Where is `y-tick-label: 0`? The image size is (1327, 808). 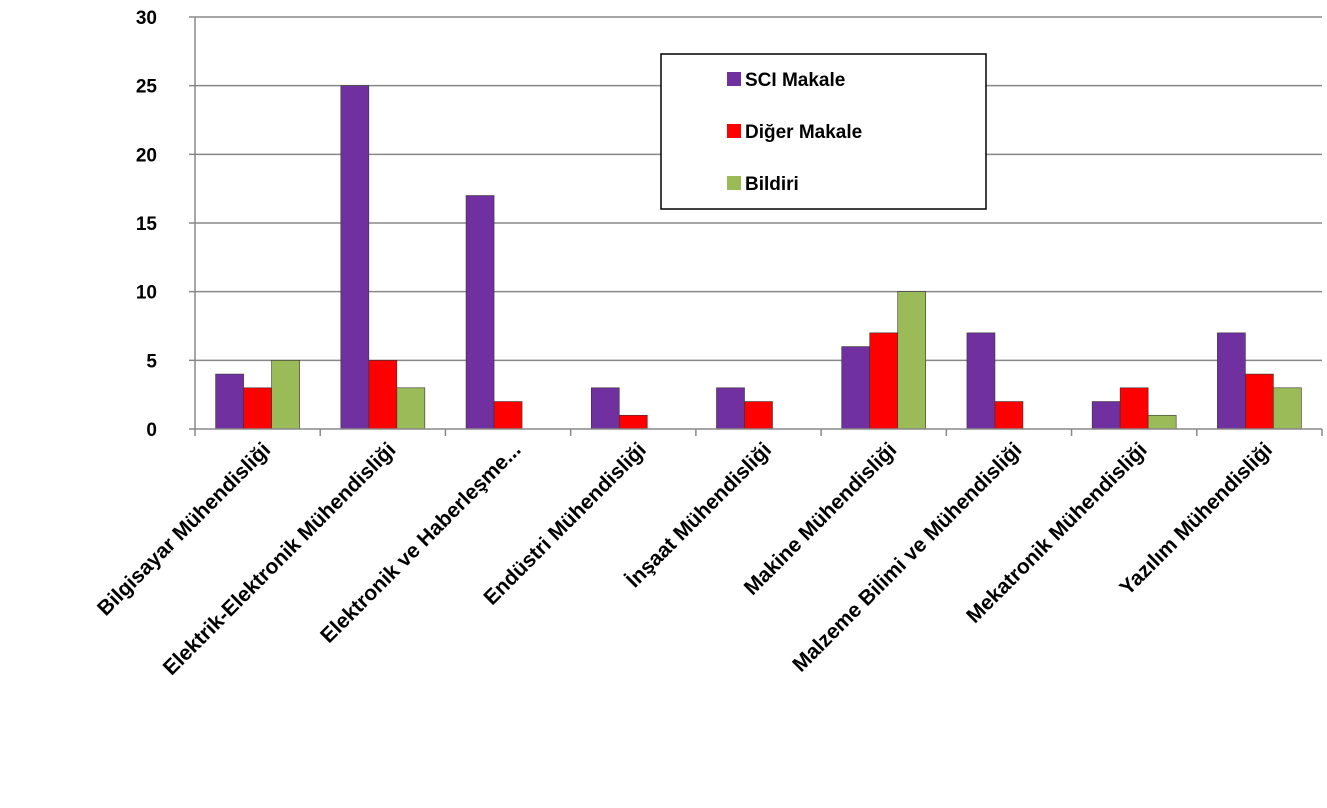 y-tick-label: 0 is located at coordinates (151, 430).